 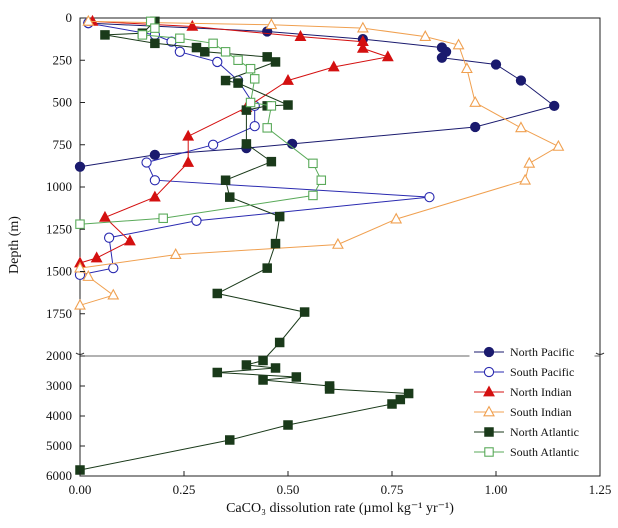 What do you see at coordinates (544, 452) in the screenshot?
I see `legend-label: South Atlantic` at bounding box center [544, 452].